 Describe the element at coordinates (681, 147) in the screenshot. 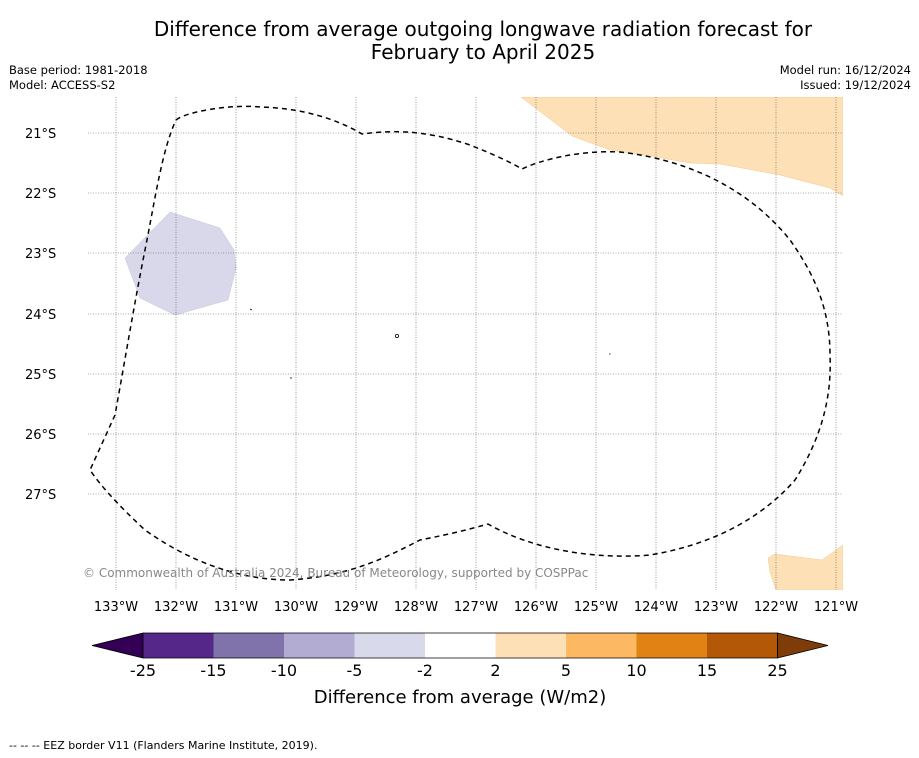

I see `positive-anomaly-region-north` at that location.